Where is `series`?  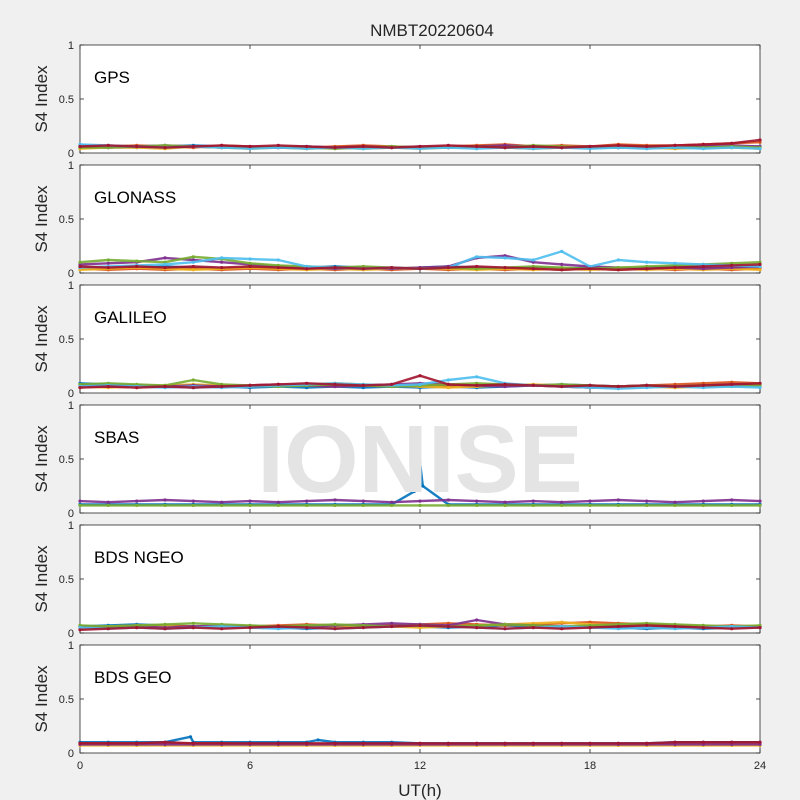 series is located at coordinates (420, 742).